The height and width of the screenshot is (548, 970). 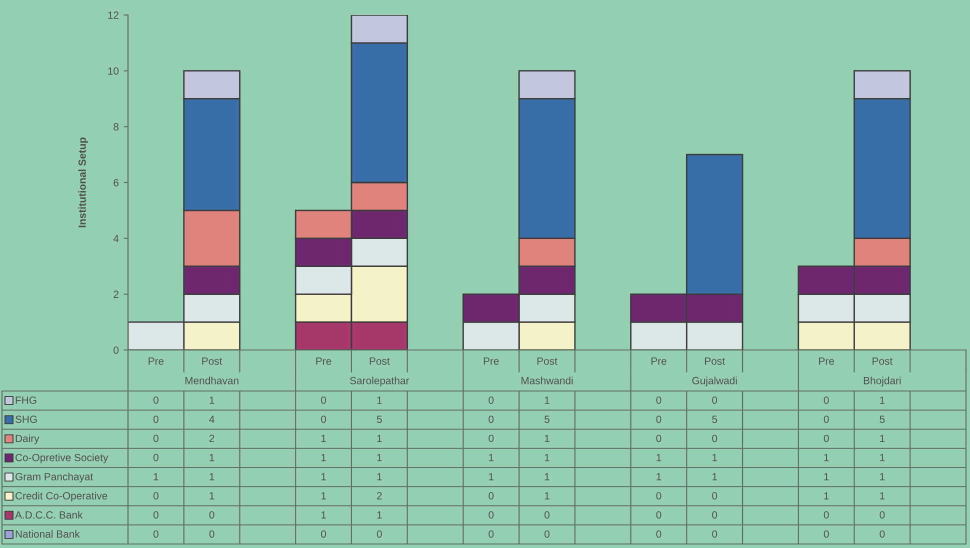 What do you see at coordinates (48, 534) in the screenshot?
I see `legend-label: National Bank` at bounding box center [48, 534].